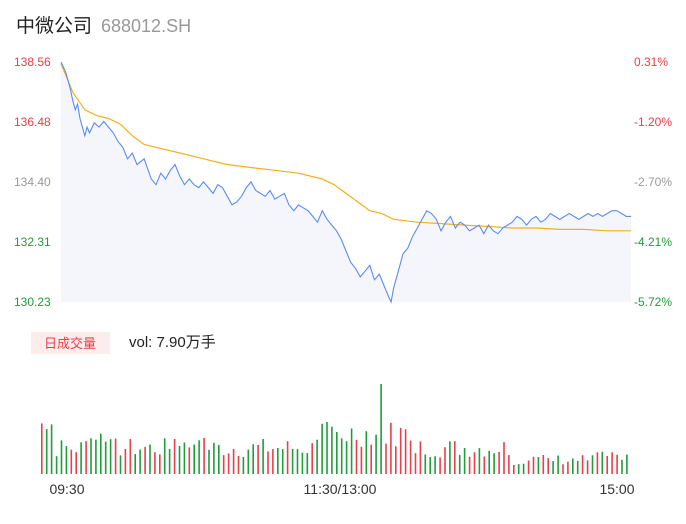  Describe the element at coordinates (66, 489) in the screenshot. I see `time-tick-open: 09:30` at that location.